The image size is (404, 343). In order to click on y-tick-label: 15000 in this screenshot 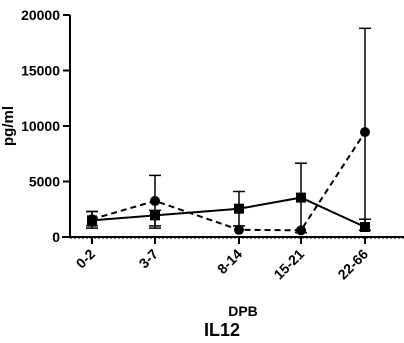, I will do `click(40, 71)`.